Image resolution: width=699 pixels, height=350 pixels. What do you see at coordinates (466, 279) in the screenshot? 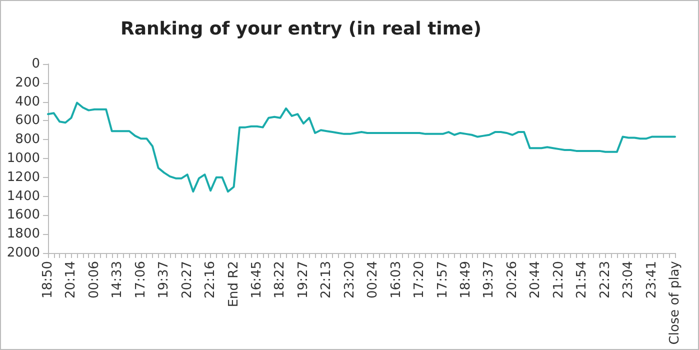
I see `x-tick-label: 18:49` at bounding box center [466, 279].